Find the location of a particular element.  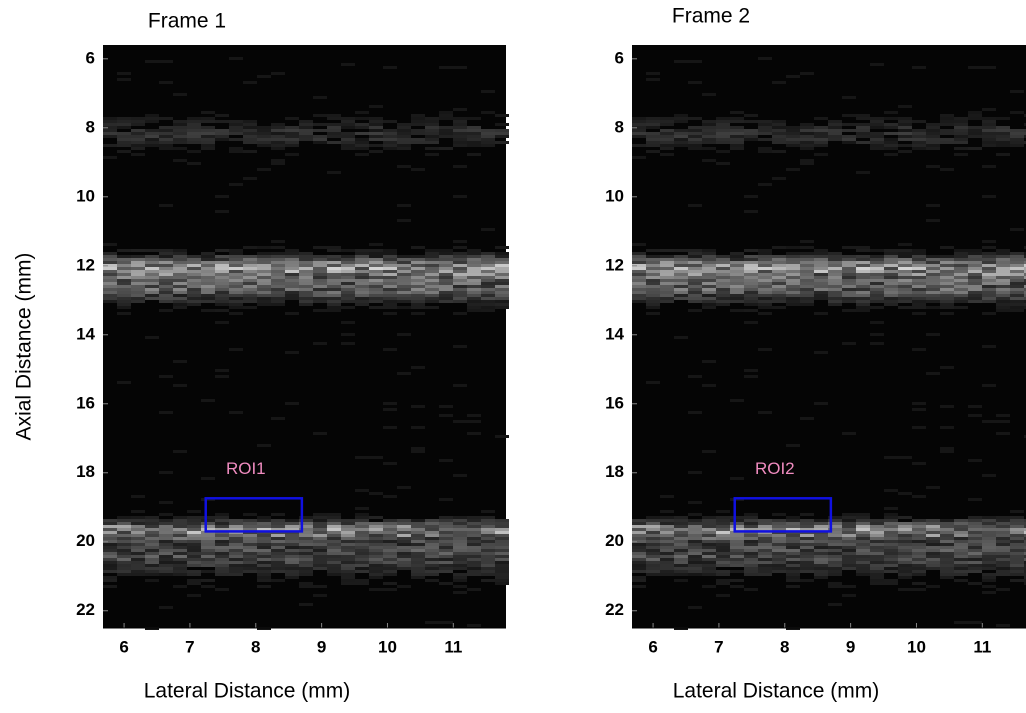

y-tick-label: 20 is located at coordinates (614, 540).